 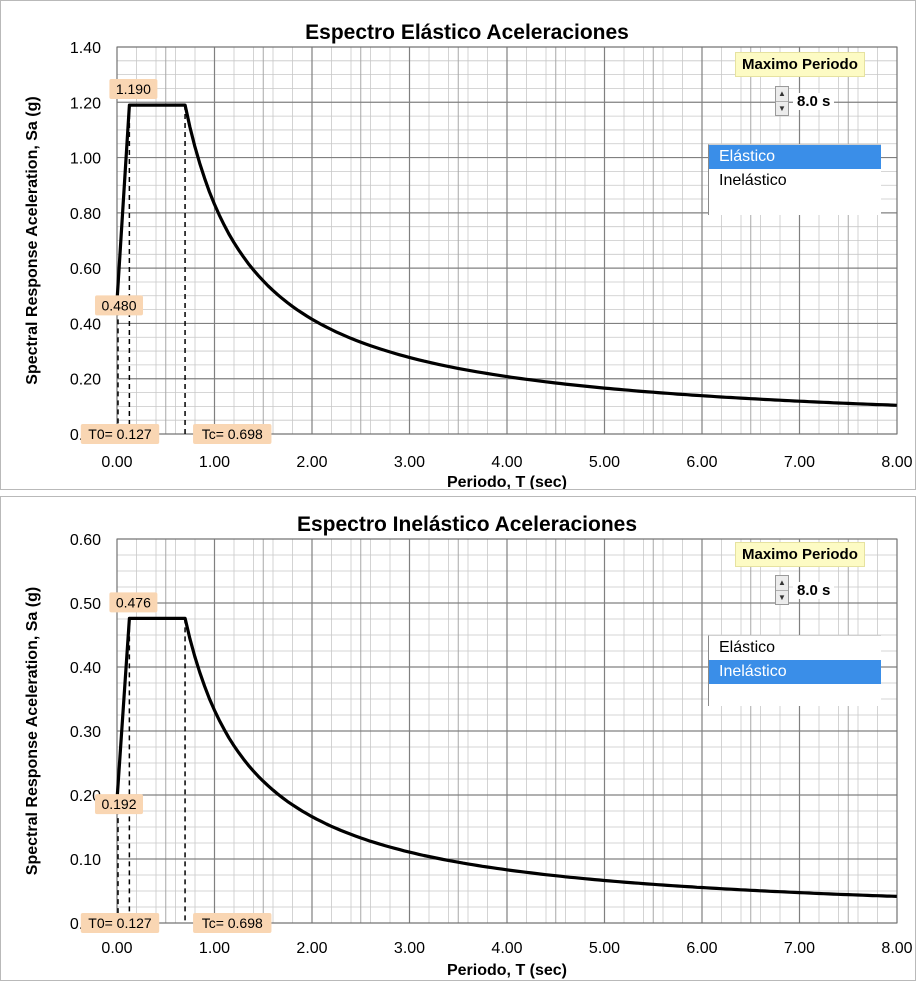 I want to click on y-tick-label: 0.10, so click(x=85, y=860).